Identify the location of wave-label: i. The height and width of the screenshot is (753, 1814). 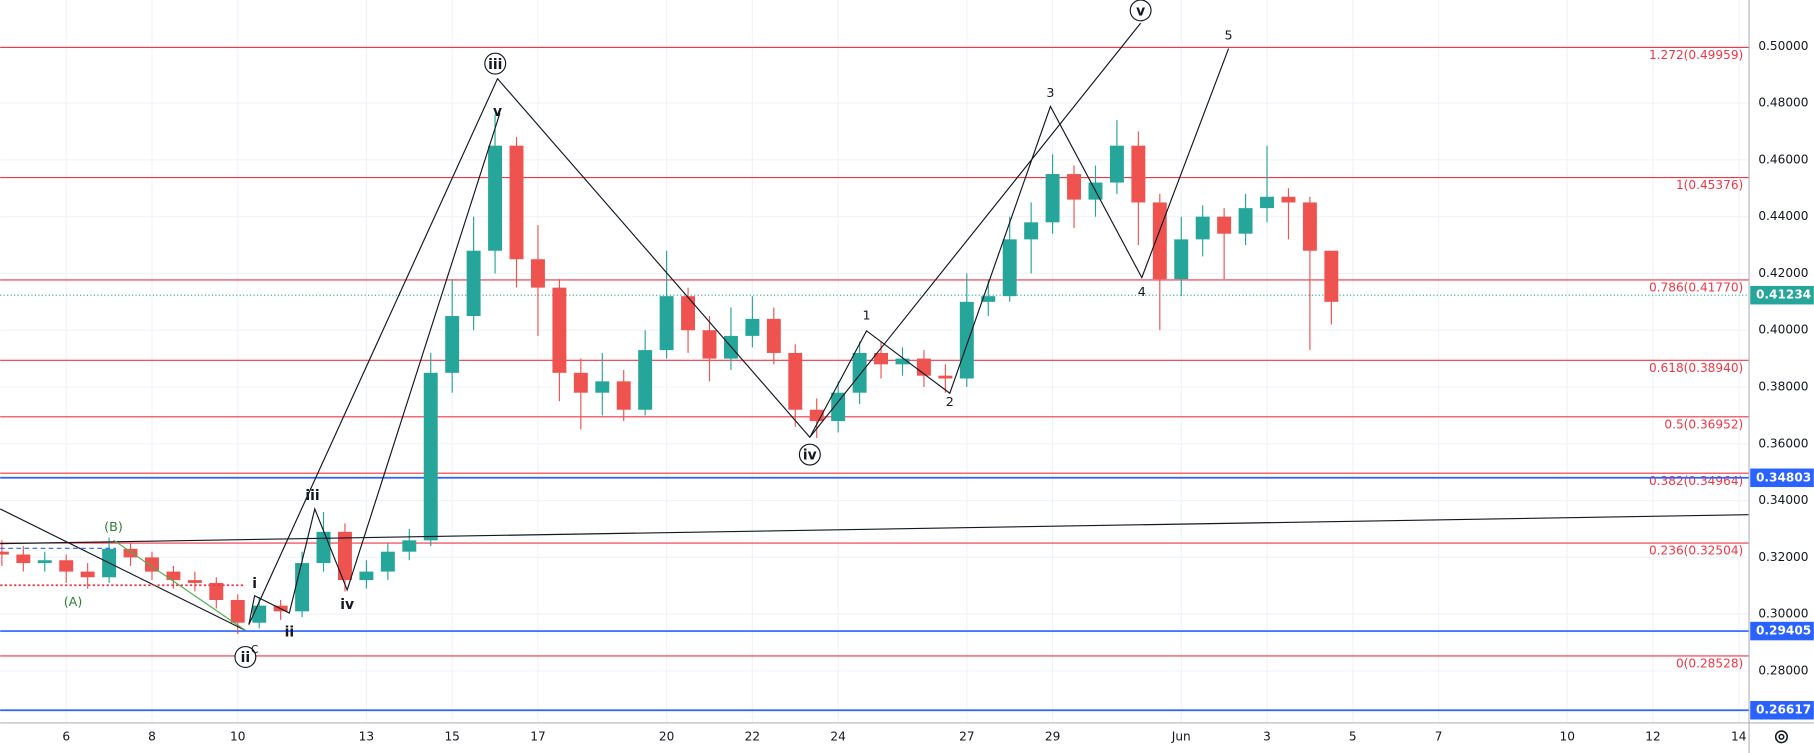
(254, 584).